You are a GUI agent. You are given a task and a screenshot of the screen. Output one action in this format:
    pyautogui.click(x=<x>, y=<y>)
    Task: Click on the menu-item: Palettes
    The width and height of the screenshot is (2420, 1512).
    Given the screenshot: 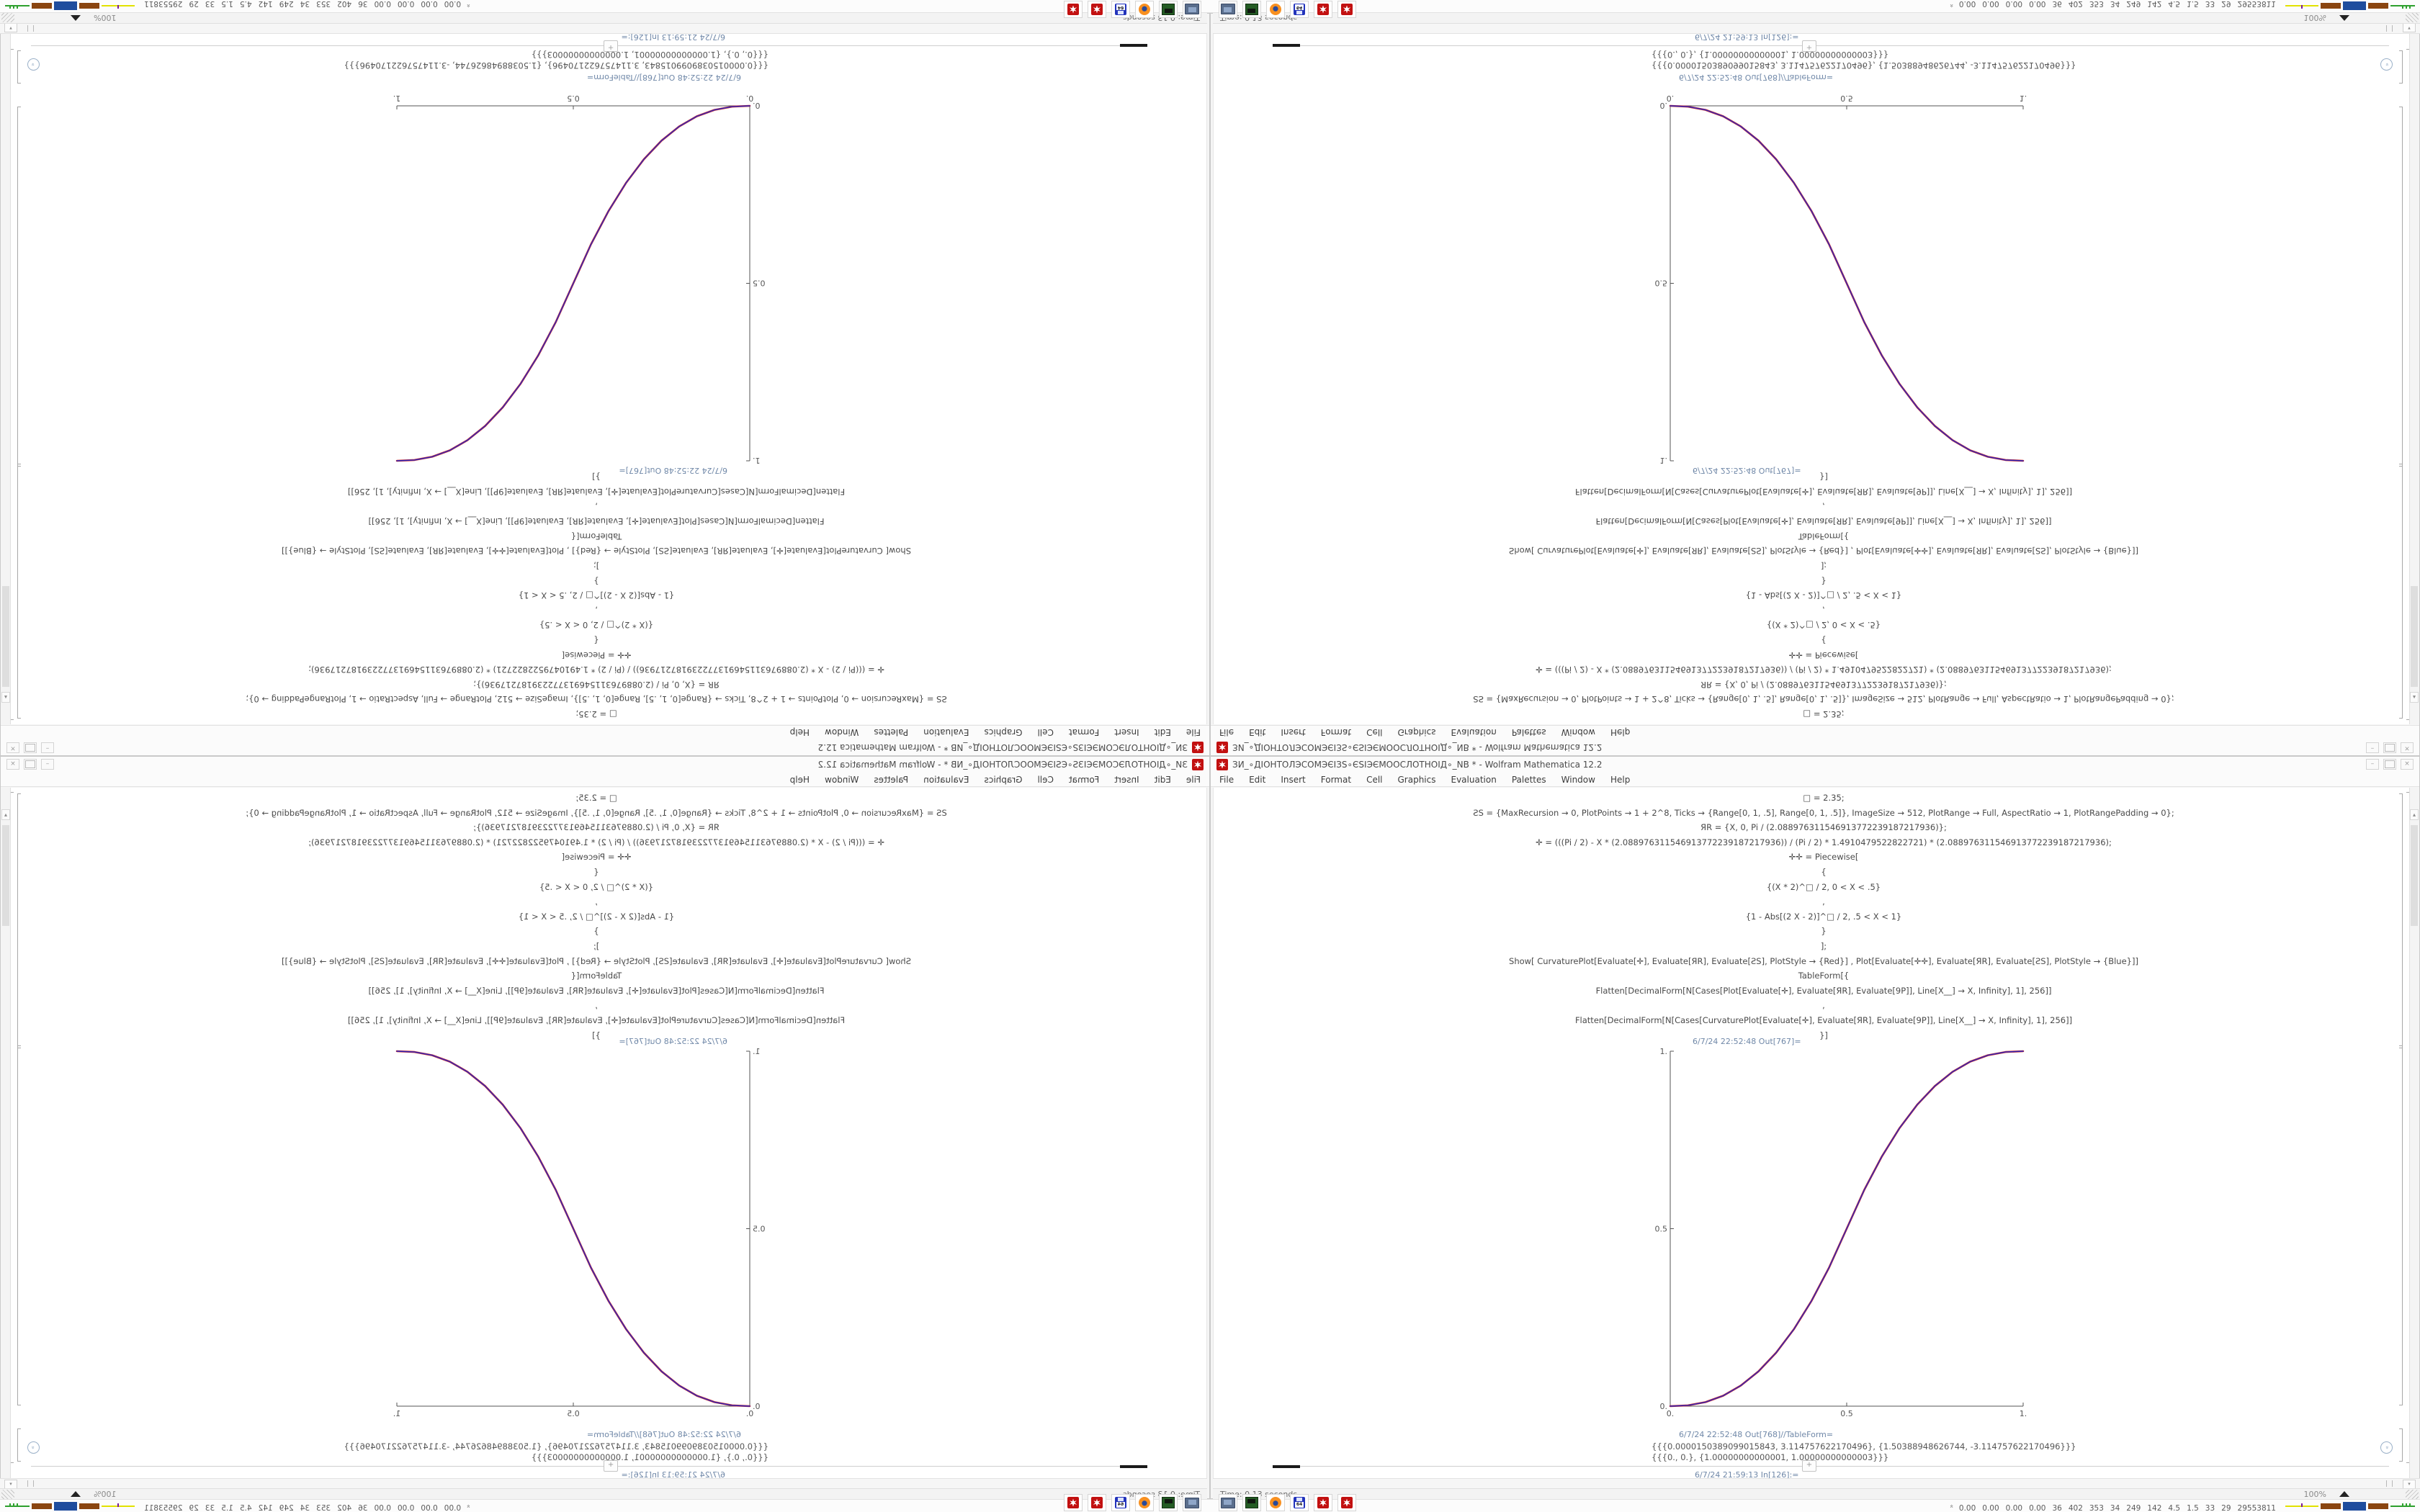 What is the action you would take?
    pyautogui.click(x=1528, y=732)
    